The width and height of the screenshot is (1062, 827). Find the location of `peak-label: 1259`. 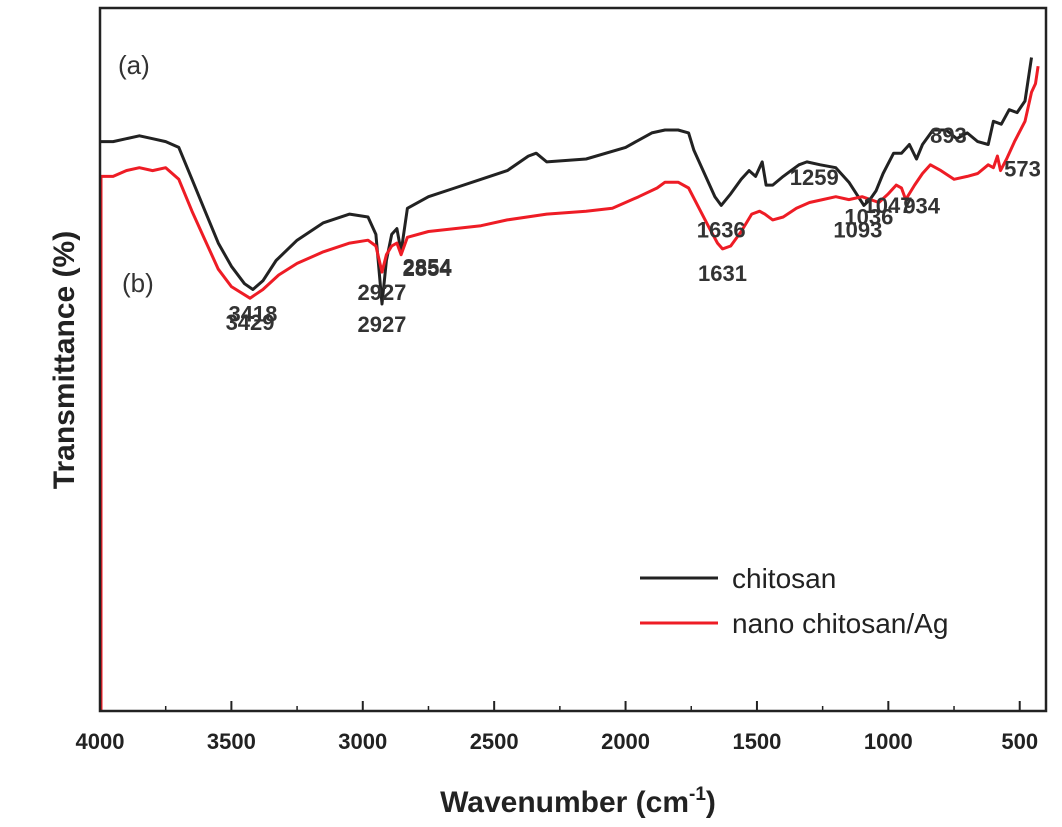

peak-label: 1259 is located at coordinates (814, 177).